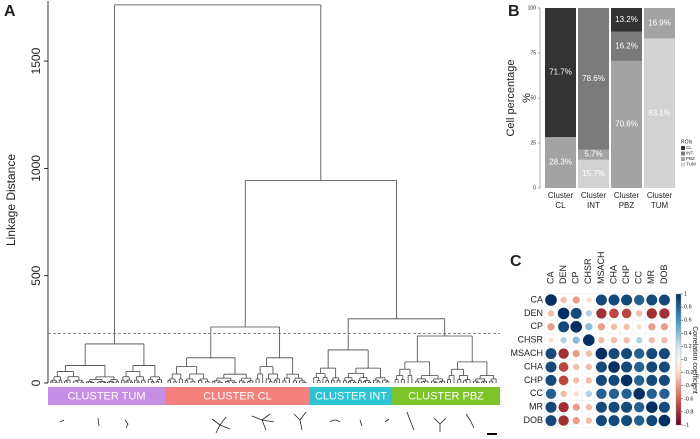 This screenshot has width=700, height=439. Describe the element at coordinates (516, 261) in the screenshot. I see `panel-letter: C` at that location.